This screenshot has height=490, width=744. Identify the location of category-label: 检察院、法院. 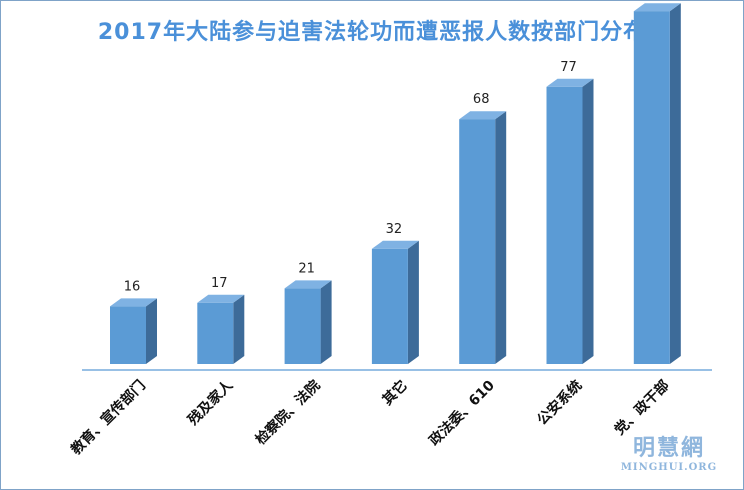
(287, 412).